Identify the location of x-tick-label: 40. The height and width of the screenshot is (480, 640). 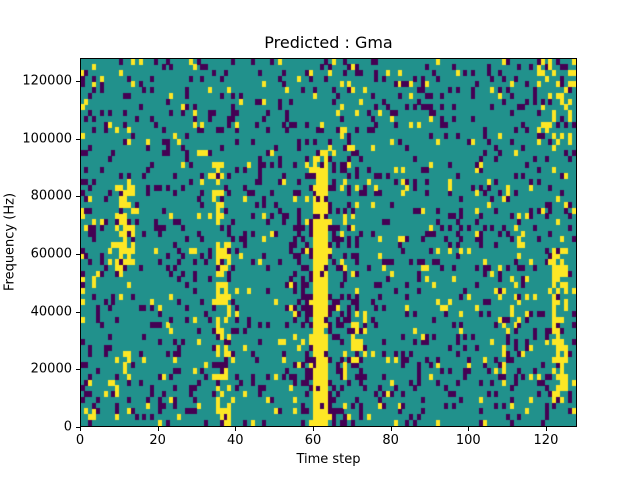
(235, 440).